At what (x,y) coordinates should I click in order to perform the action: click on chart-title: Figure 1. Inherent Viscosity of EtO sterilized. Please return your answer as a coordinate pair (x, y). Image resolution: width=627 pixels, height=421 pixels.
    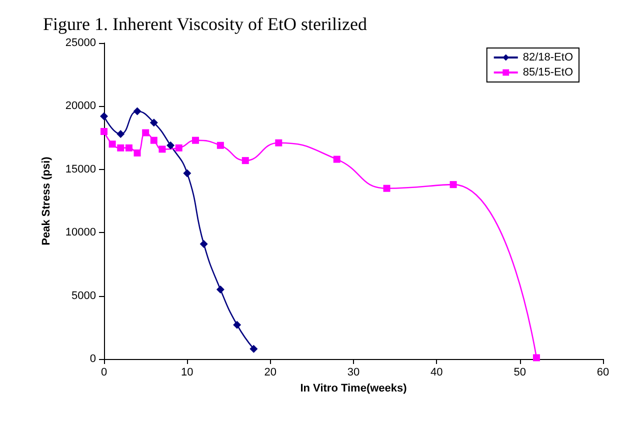
    Looking at the image, I should click on (205, 24).